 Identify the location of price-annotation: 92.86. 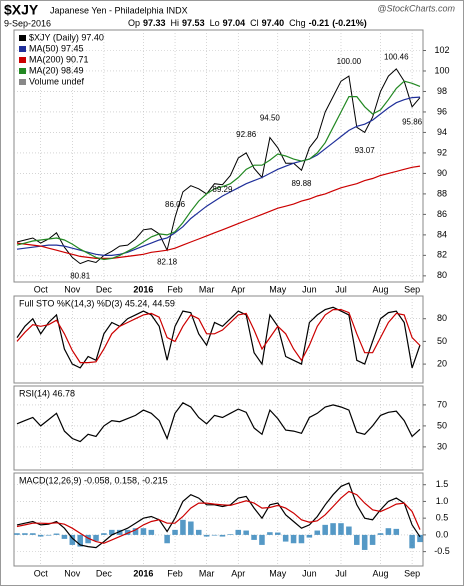
(246, 134).